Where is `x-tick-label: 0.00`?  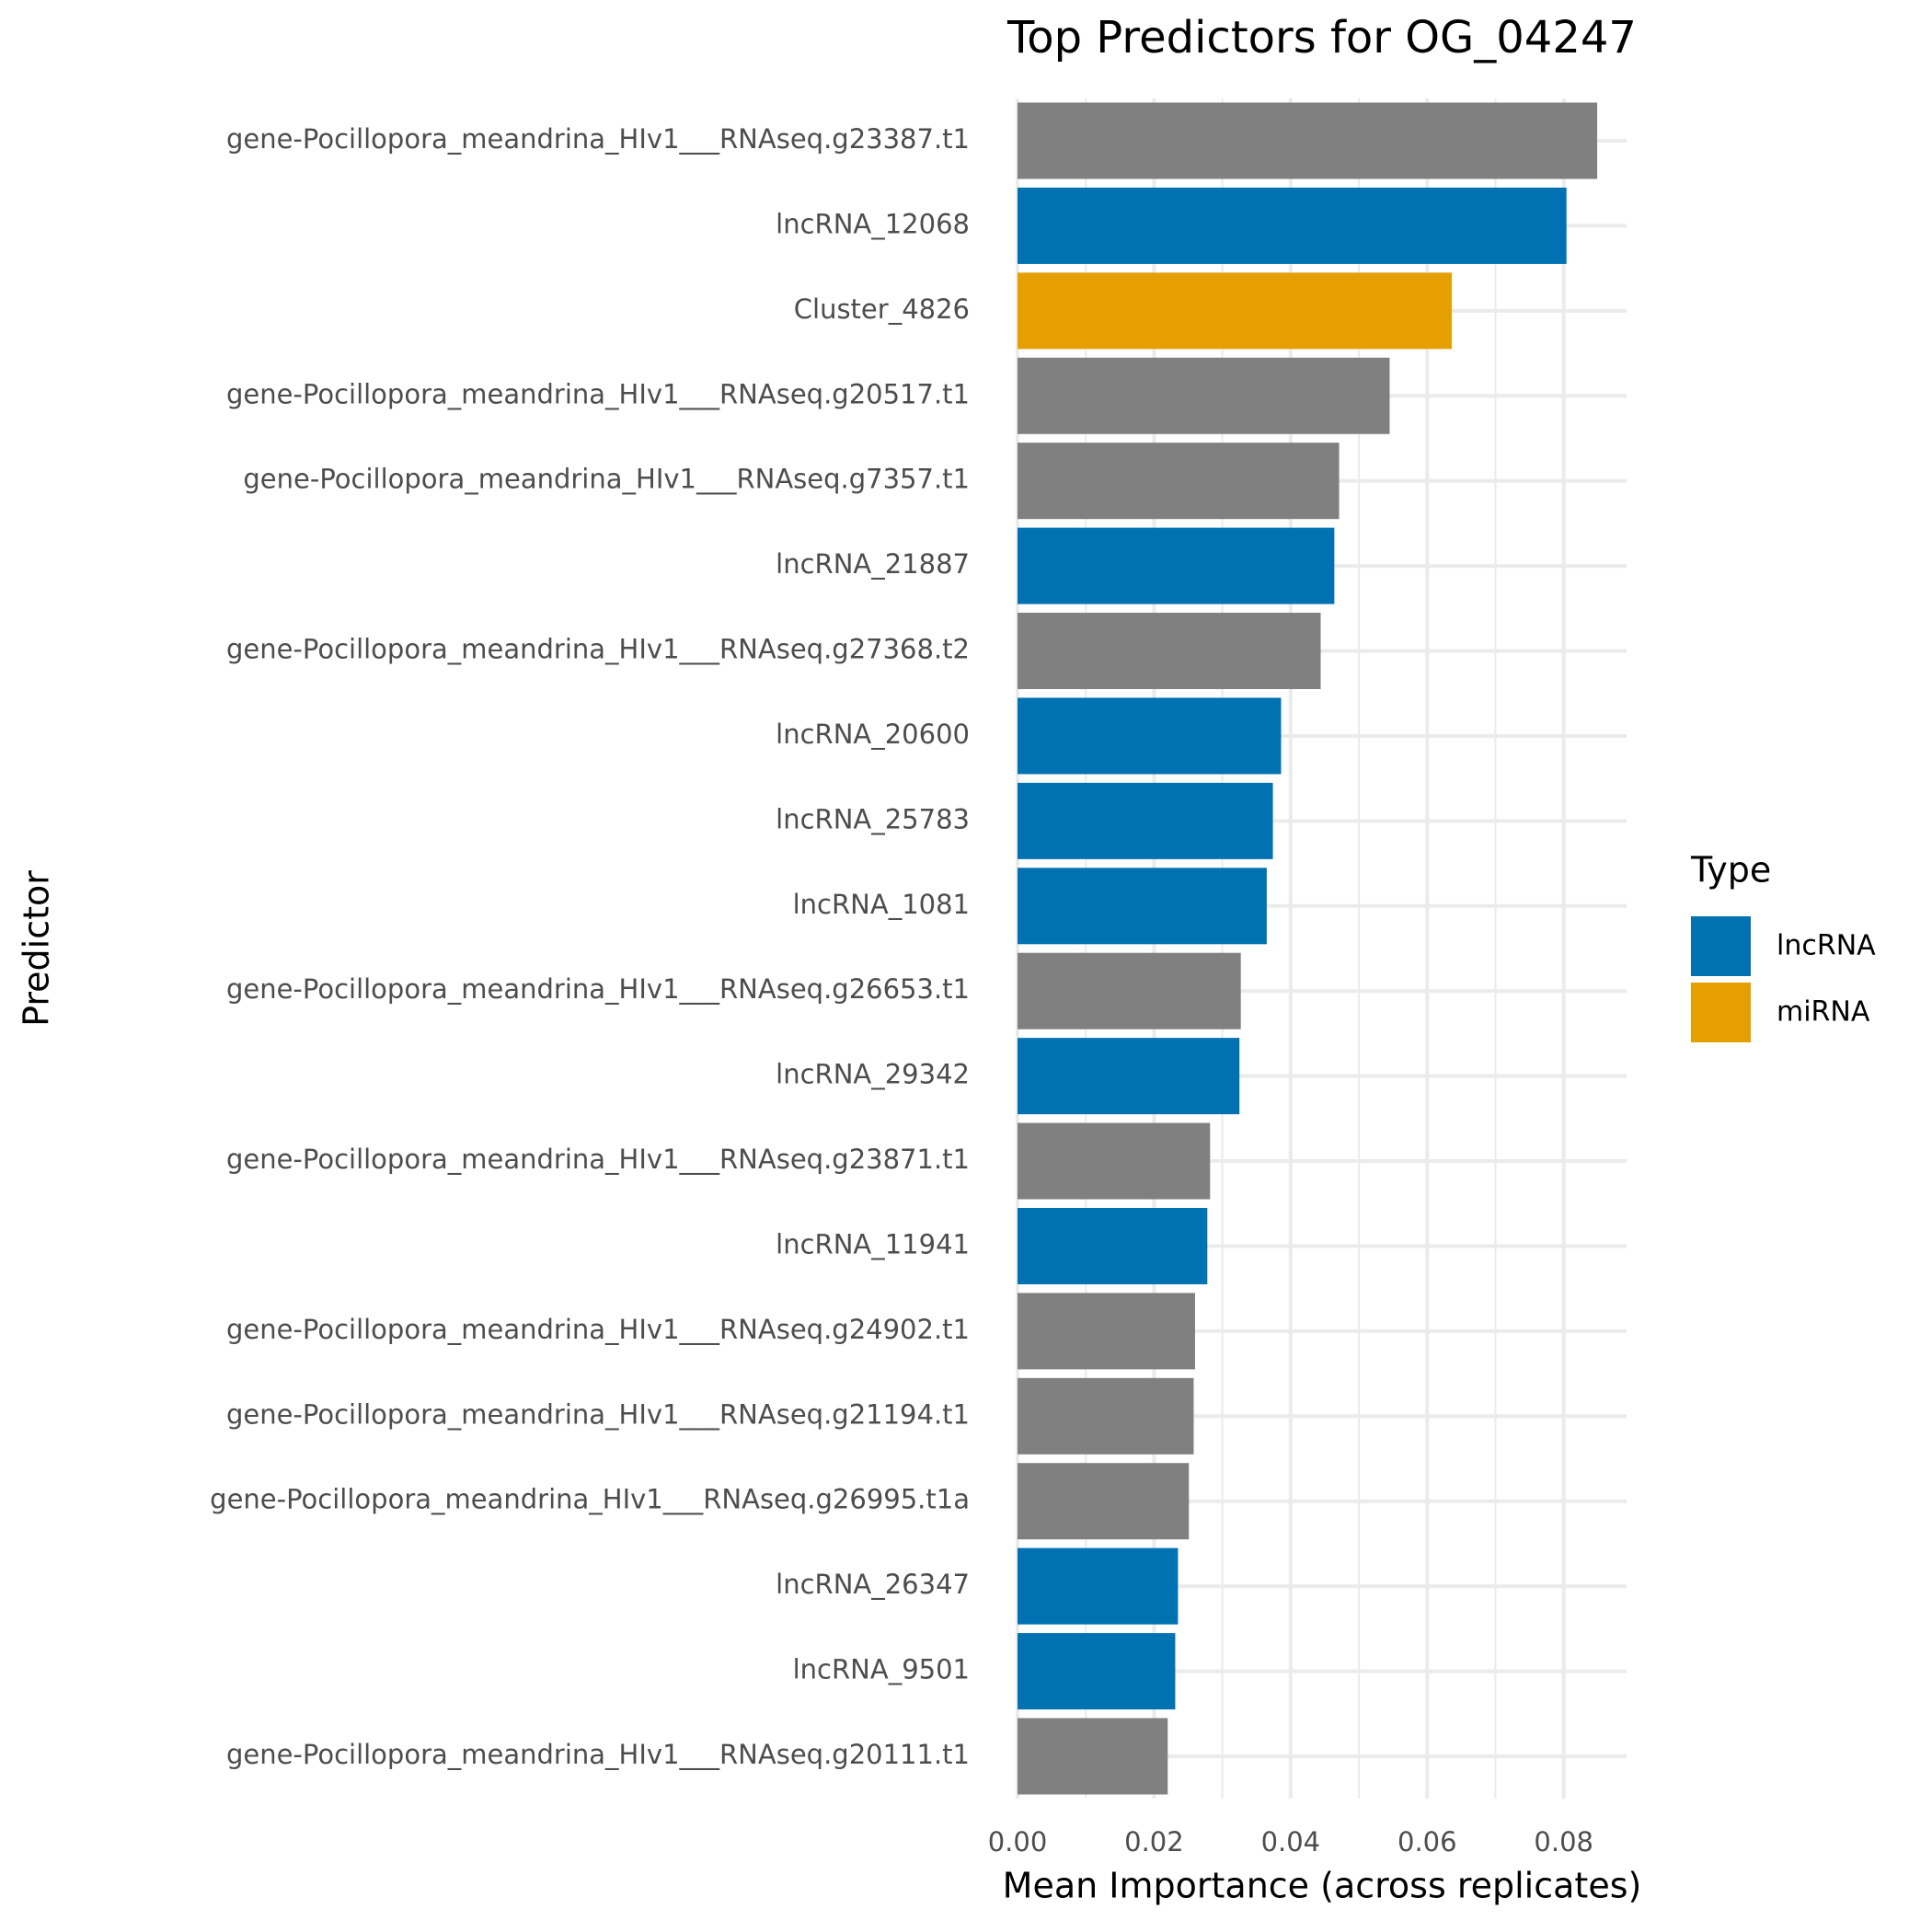 x-tick-label: 0.00 is located at coordinates (1018, 1841).